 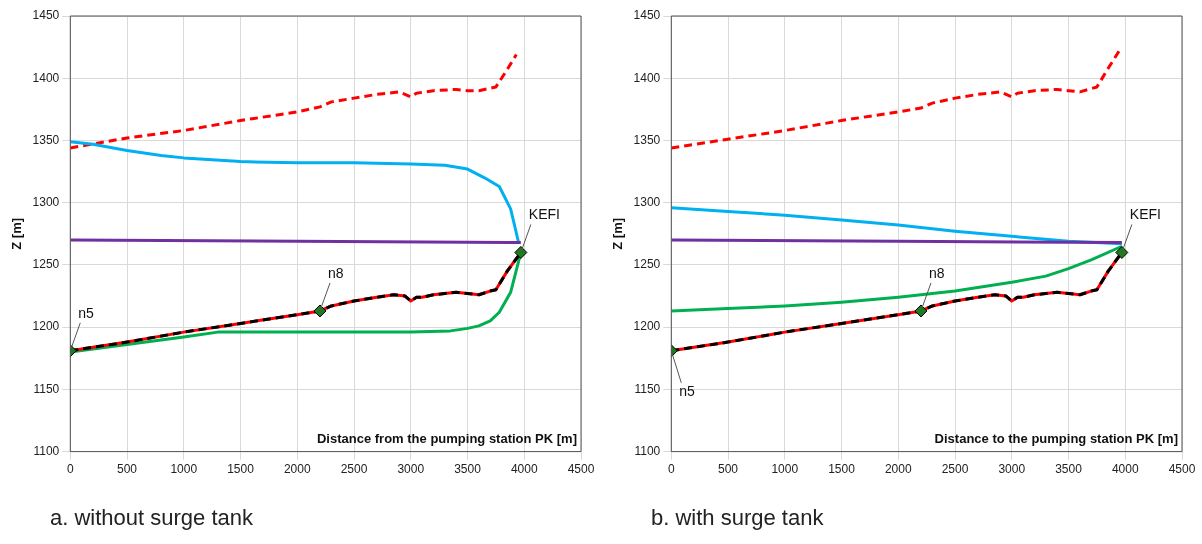 What do you see at coordinates (446, 438) in the screenshot?
I see `x-axis-title: Distance from the pumping station PK [m]` at bounding box center [446, 438].